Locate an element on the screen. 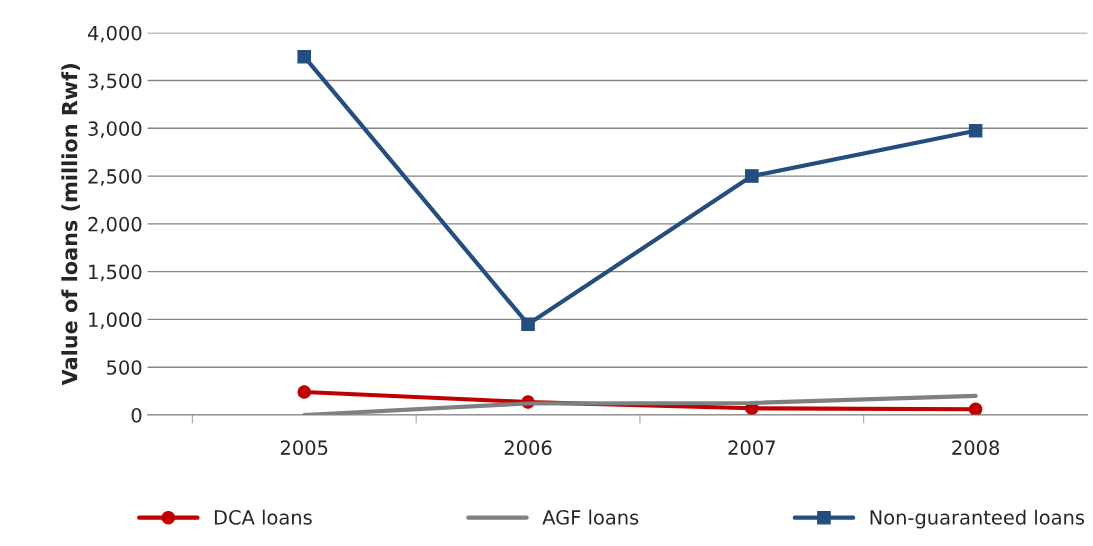 This screenshot has width=1093, height=546. y-tick-label: 0 is located at coordinates (136, 415).